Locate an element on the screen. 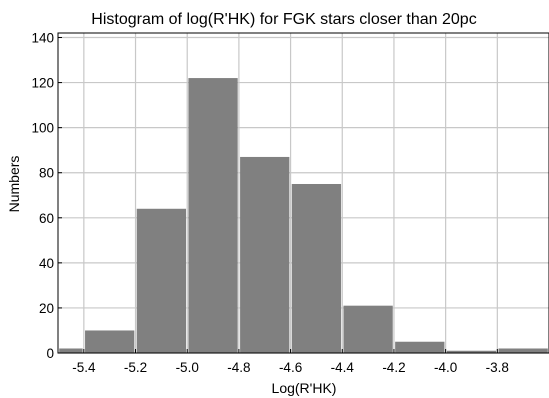  y-tick-label: 120 is located at coordinates (42, 83).